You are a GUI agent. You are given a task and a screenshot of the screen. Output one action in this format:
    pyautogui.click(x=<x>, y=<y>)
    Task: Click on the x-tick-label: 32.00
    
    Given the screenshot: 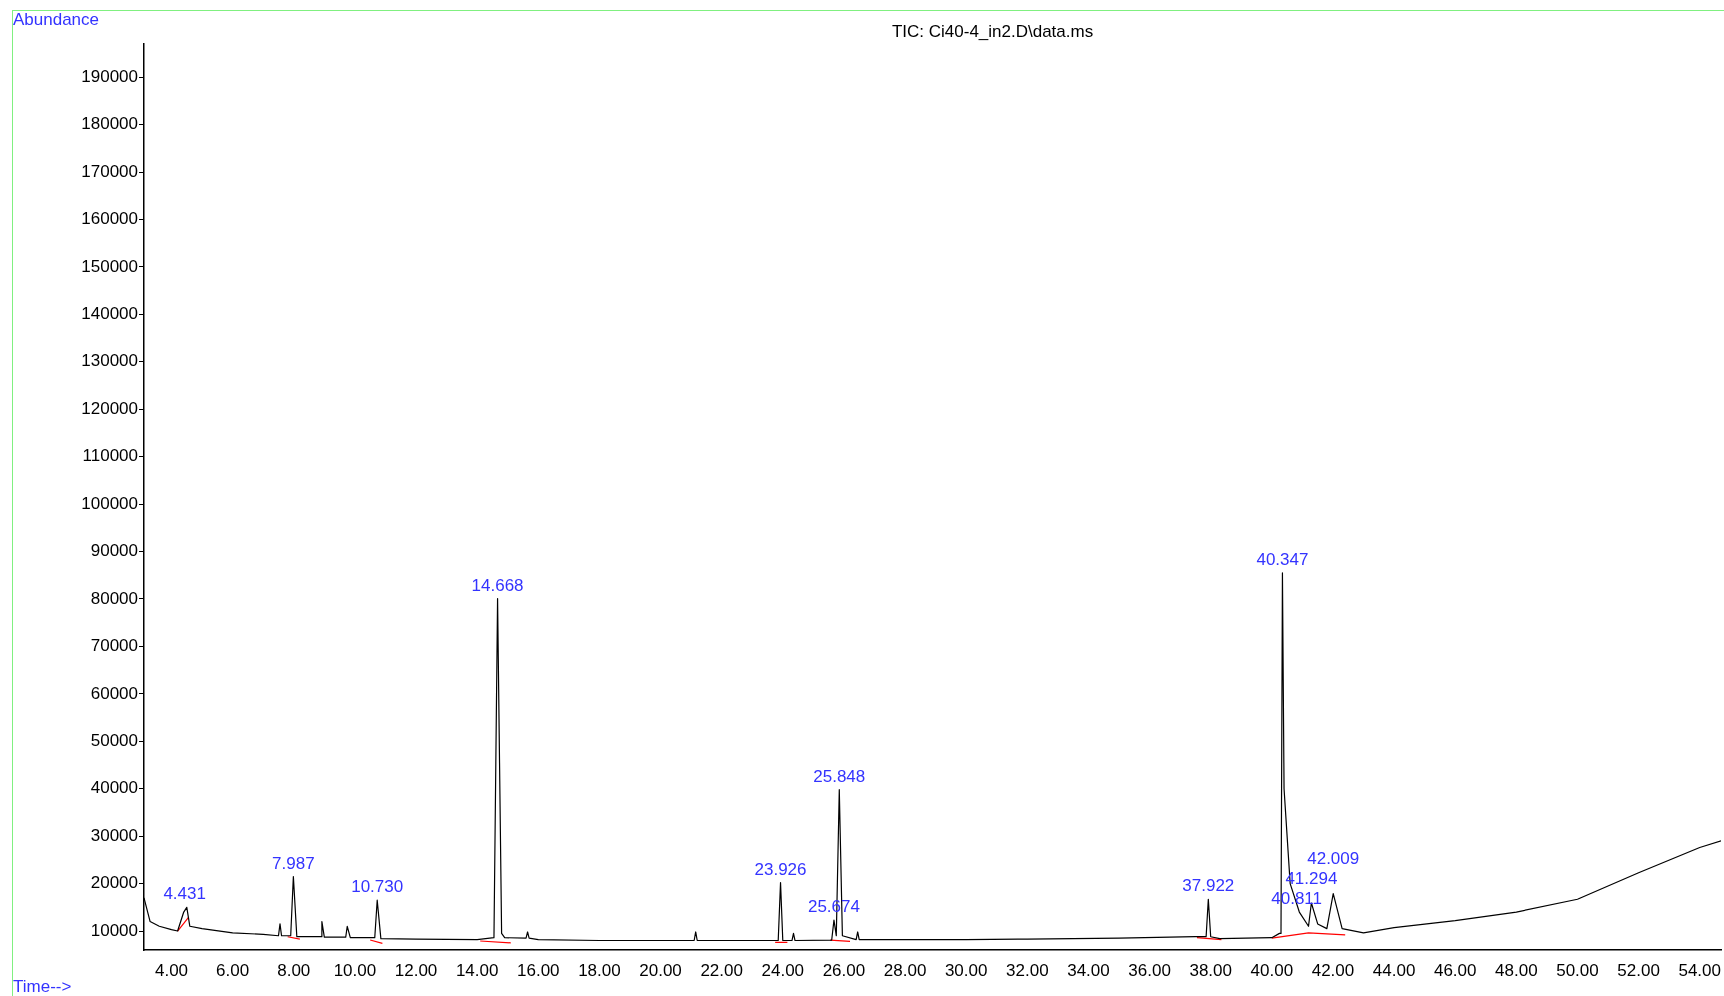 What is the action you would take?
    pyautogui.click(x=1027, y=970)
    